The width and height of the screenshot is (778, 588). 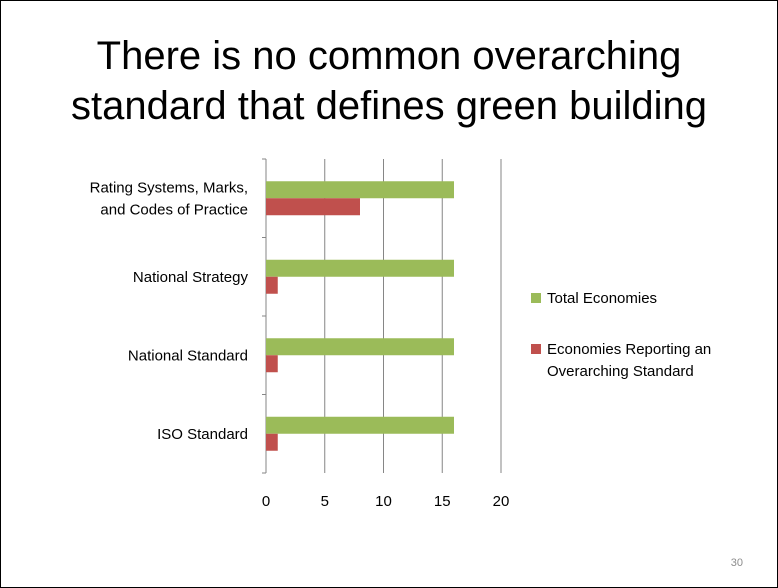 I want to click on x-tick-label-2: 10, so click(x=383, y=501).